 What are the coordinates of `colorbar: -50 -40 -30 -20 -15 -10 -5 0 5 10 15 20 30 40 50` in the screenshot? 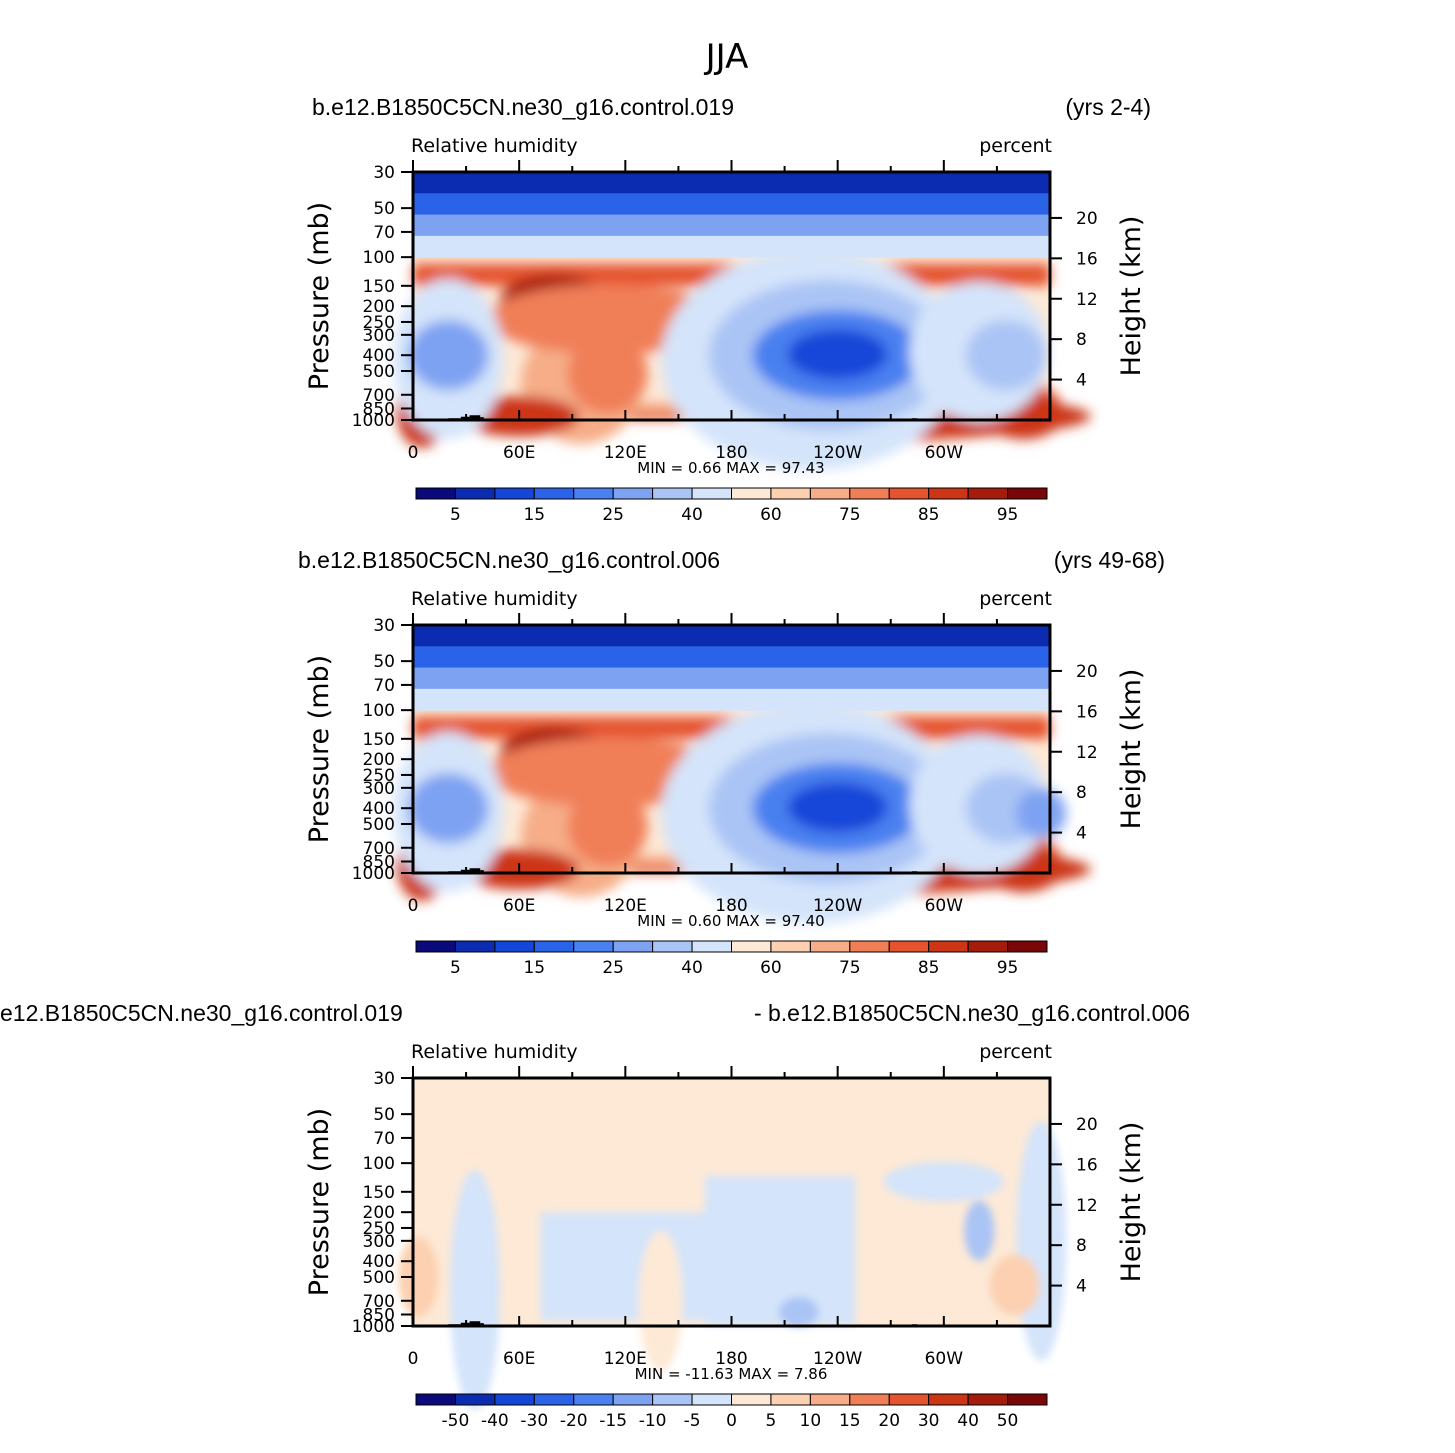 It's located at (731, 1412).